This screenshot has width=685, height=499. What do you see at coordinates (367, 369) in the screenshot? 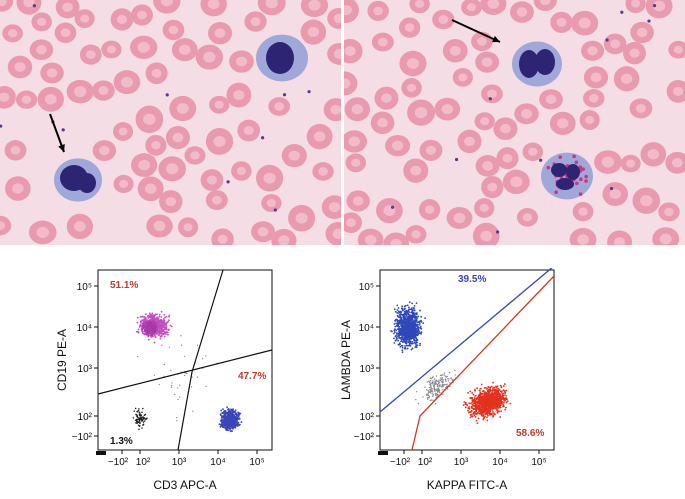
I see `y-tick-label: 10³` at bounding box center [367, 369].